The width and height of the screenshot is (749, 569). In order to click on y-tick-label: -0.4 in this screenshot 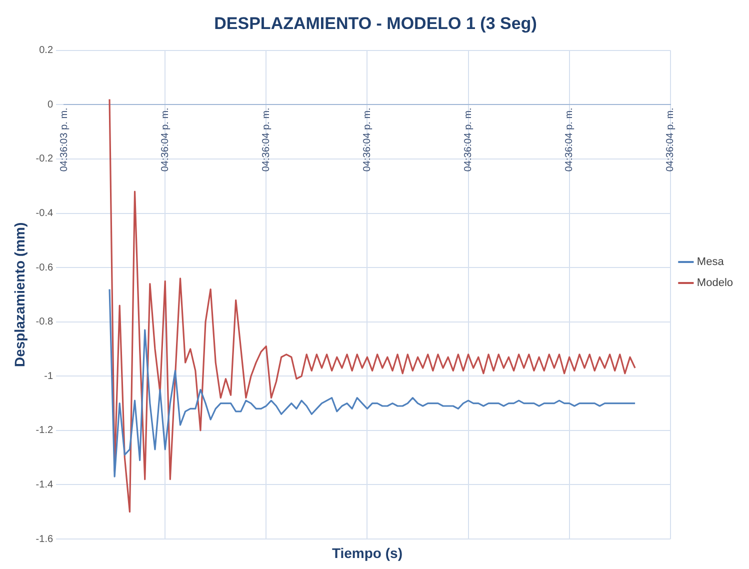, I will do `click(45, 214)`.